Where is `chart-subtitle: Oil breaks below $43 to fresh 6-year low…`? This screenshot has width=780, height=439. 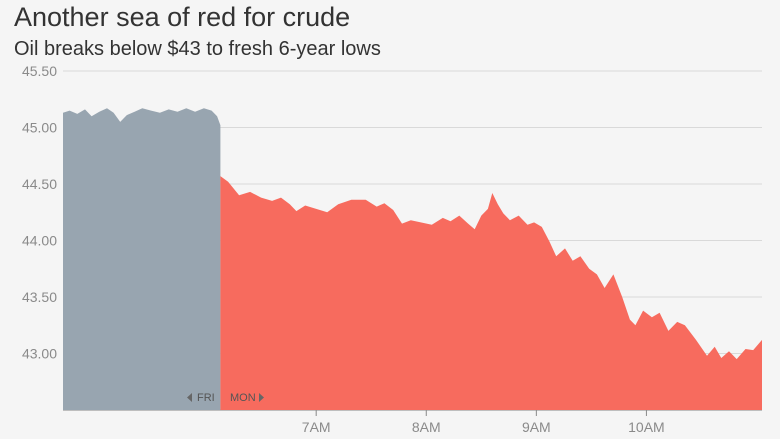 chart-subtitle: Oil breaks below $43 to fresh 6-year low… is located at coordinates (197, 49).